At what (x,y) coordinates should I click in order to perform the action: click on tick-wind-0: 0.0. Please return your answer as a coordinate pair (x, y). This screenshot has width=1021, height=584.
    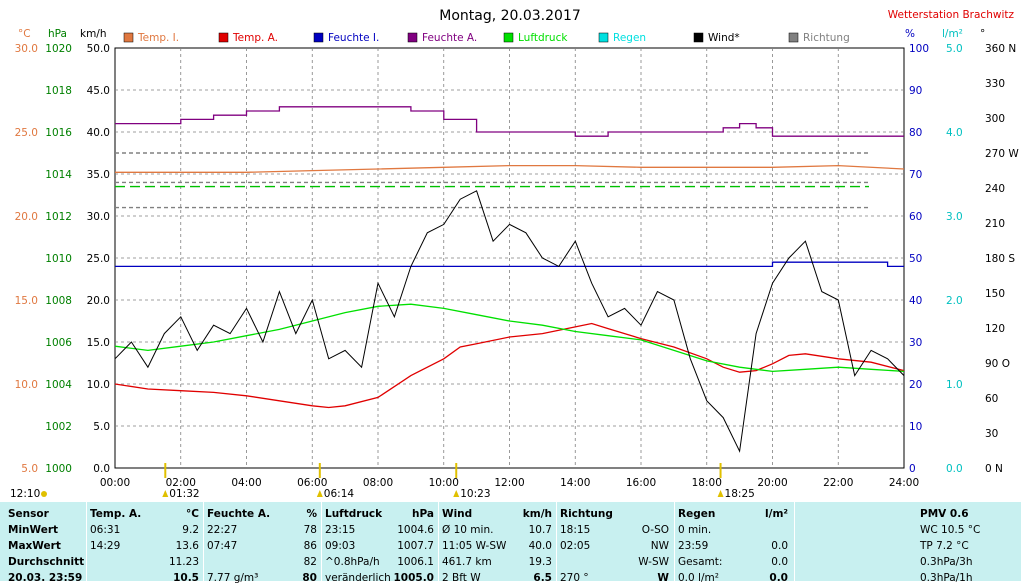
    Looking at the image, I should click on (101, 469).